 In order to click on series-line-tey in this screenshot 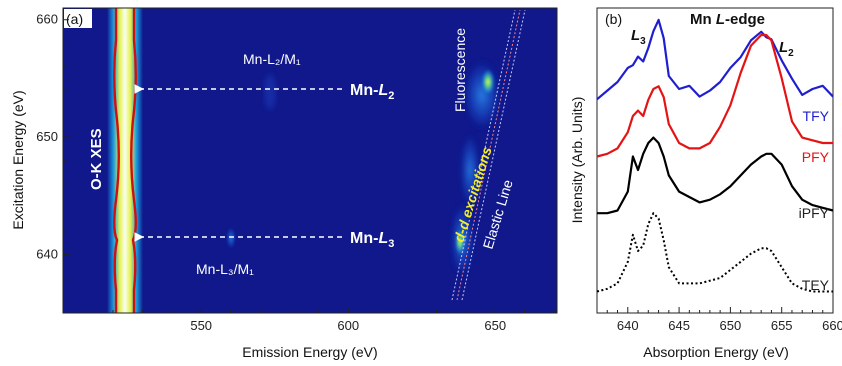, I will do `click(714, 252)`.